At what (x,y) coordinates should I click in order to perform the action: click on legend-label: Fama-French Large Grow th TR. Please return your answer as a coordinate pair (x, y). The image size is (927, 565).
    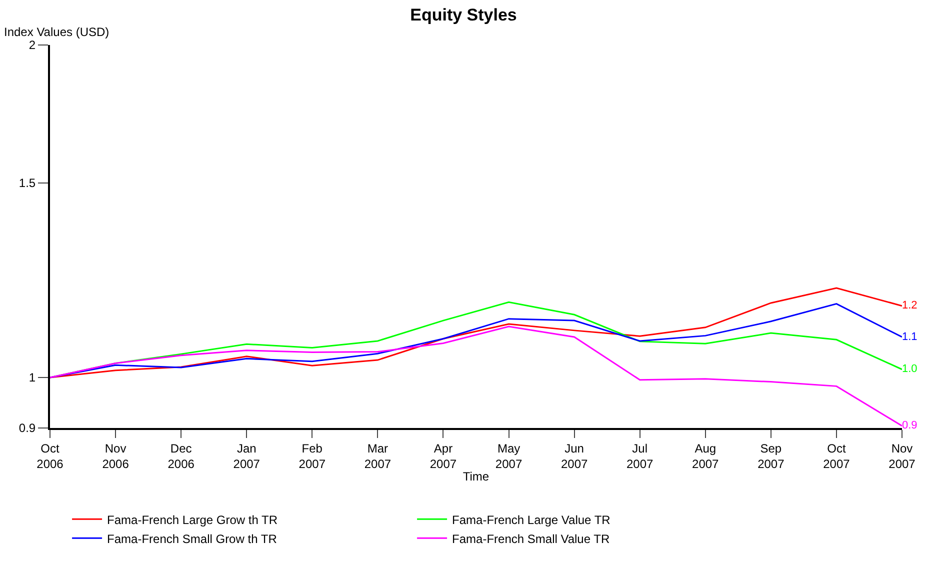
    Looking at the image, I should click on (192, 519).